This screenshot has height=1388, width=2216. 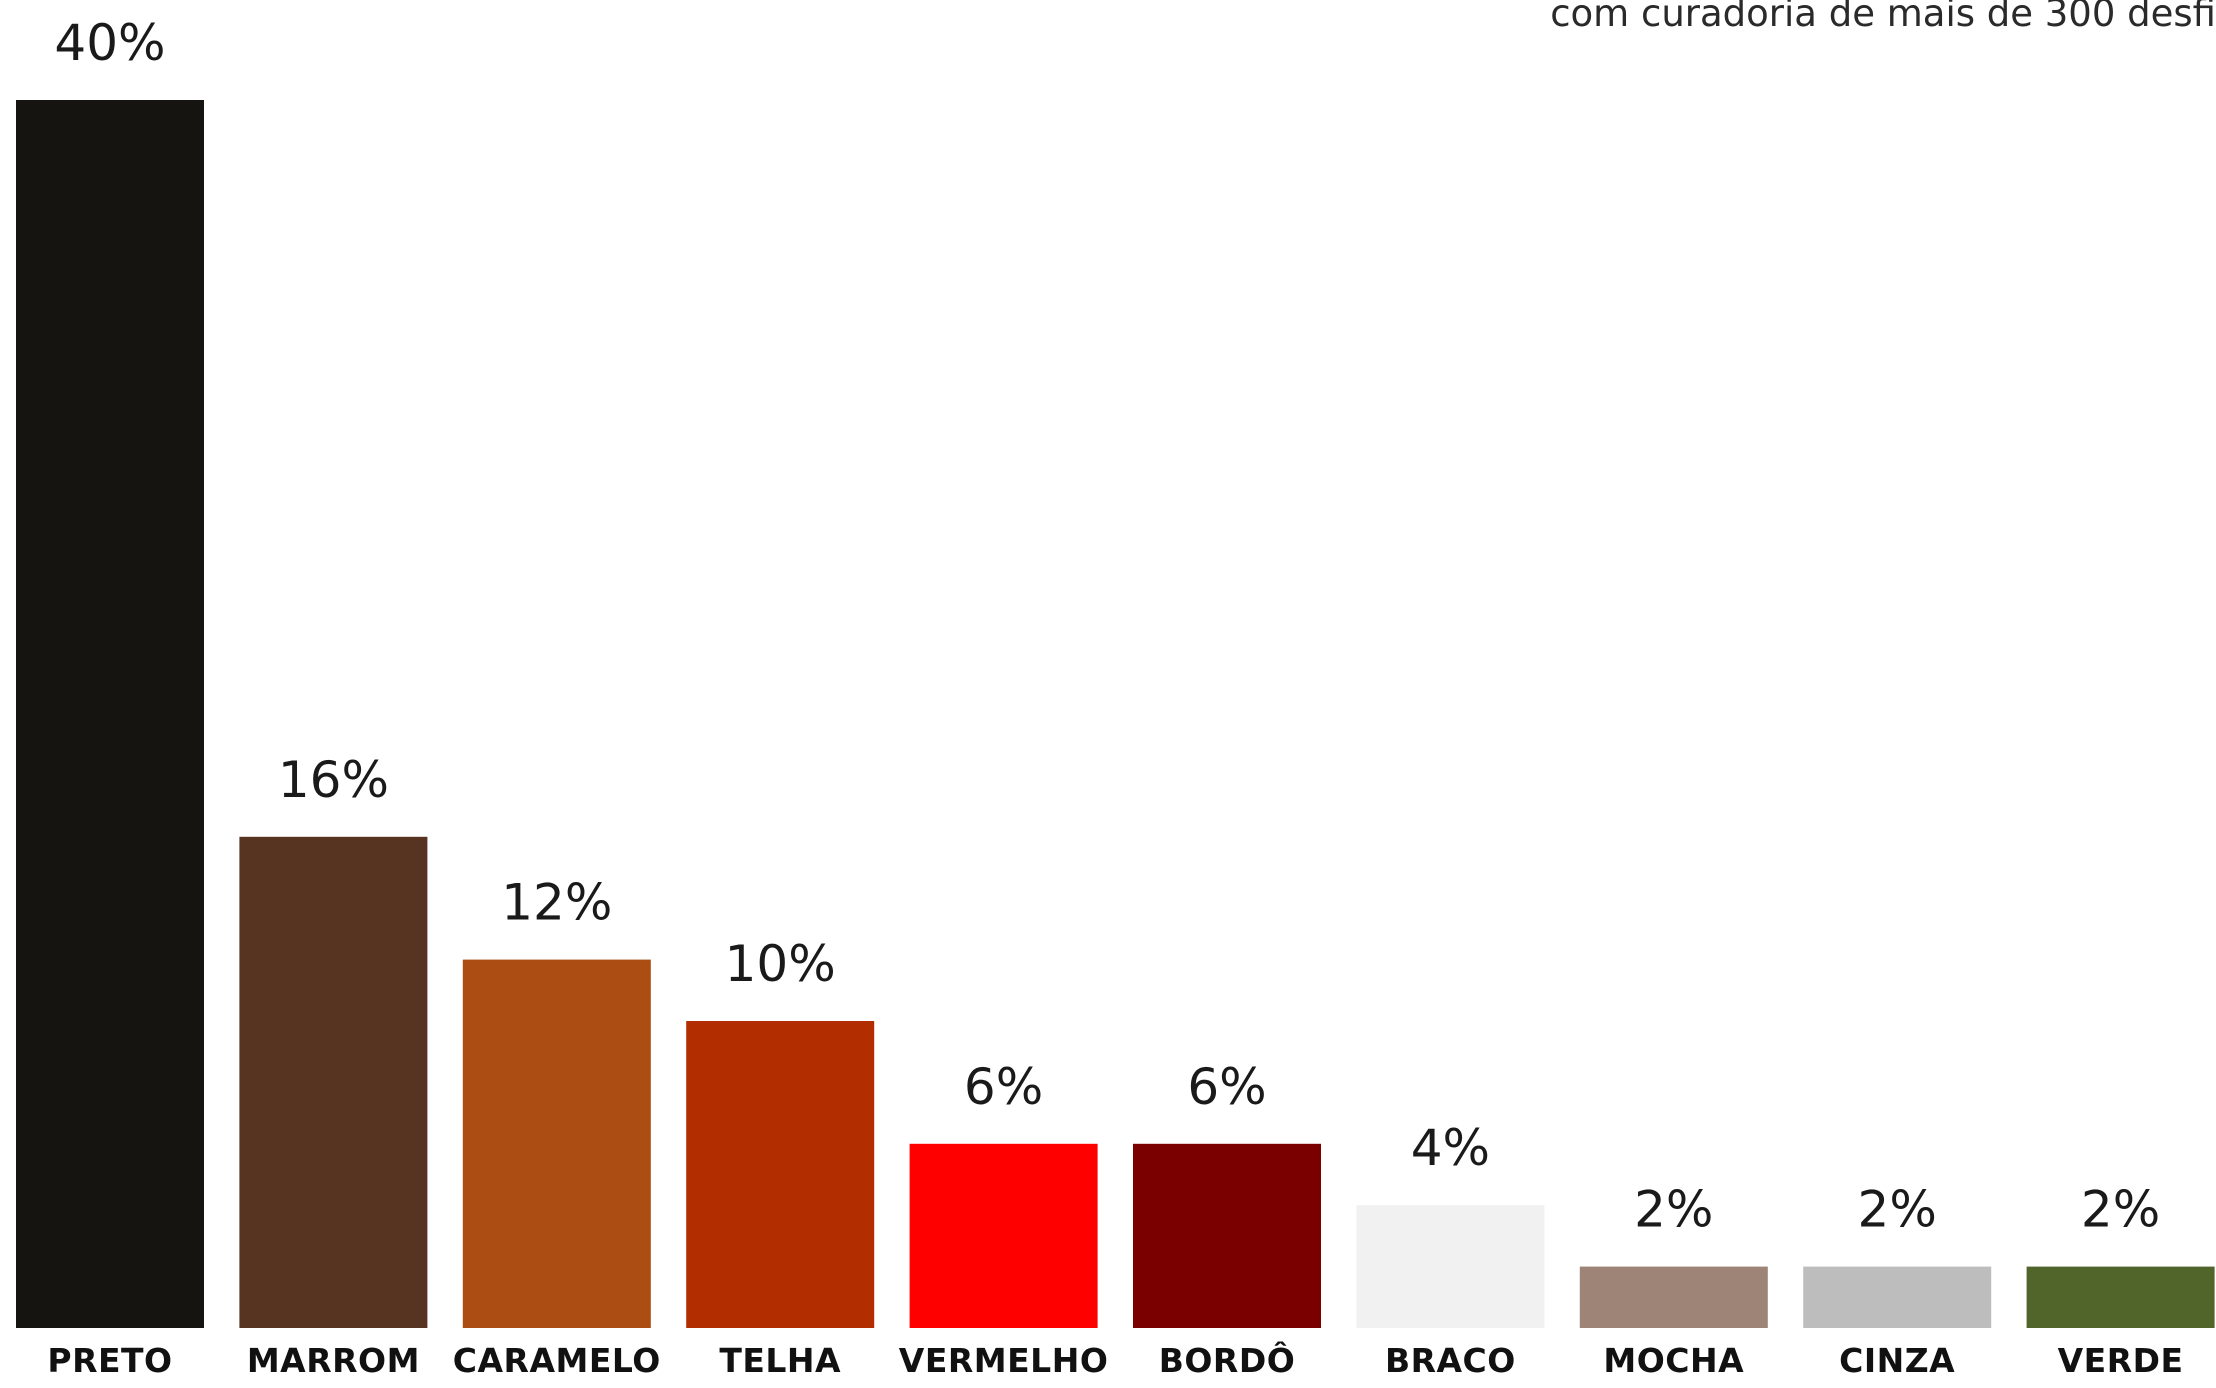 I want to click on value-label-marrom: 16%, so click(x=333, y=780).